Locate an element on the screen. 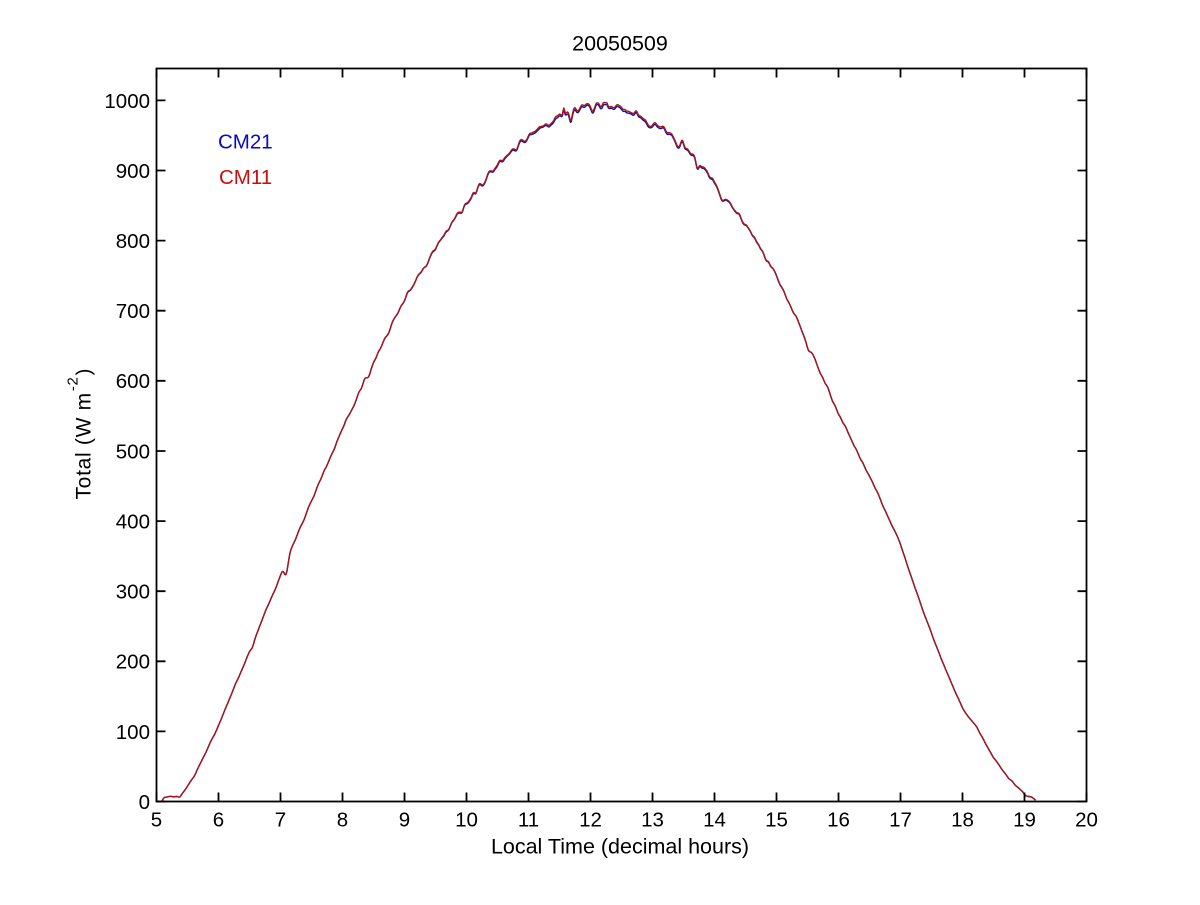 This screenshot has height=905, width=1200. svg-text: CM21 is located at coordinates (245, 142).